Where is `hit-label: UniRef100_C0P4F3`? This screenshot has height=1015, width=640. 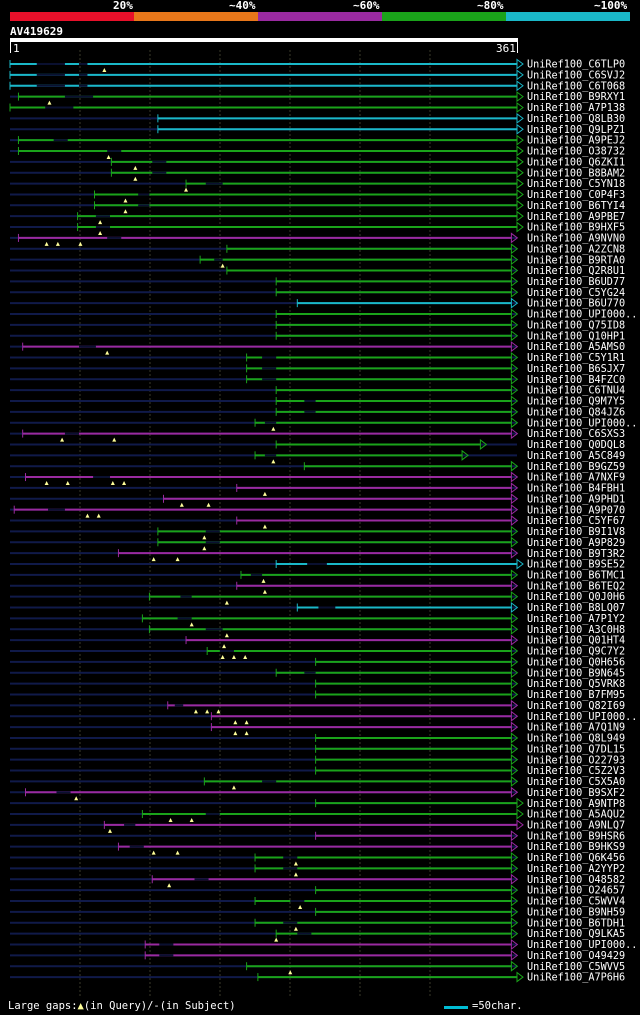 hit-label: UniRef100_C0P4F3 is located at coordinates (576, 195).